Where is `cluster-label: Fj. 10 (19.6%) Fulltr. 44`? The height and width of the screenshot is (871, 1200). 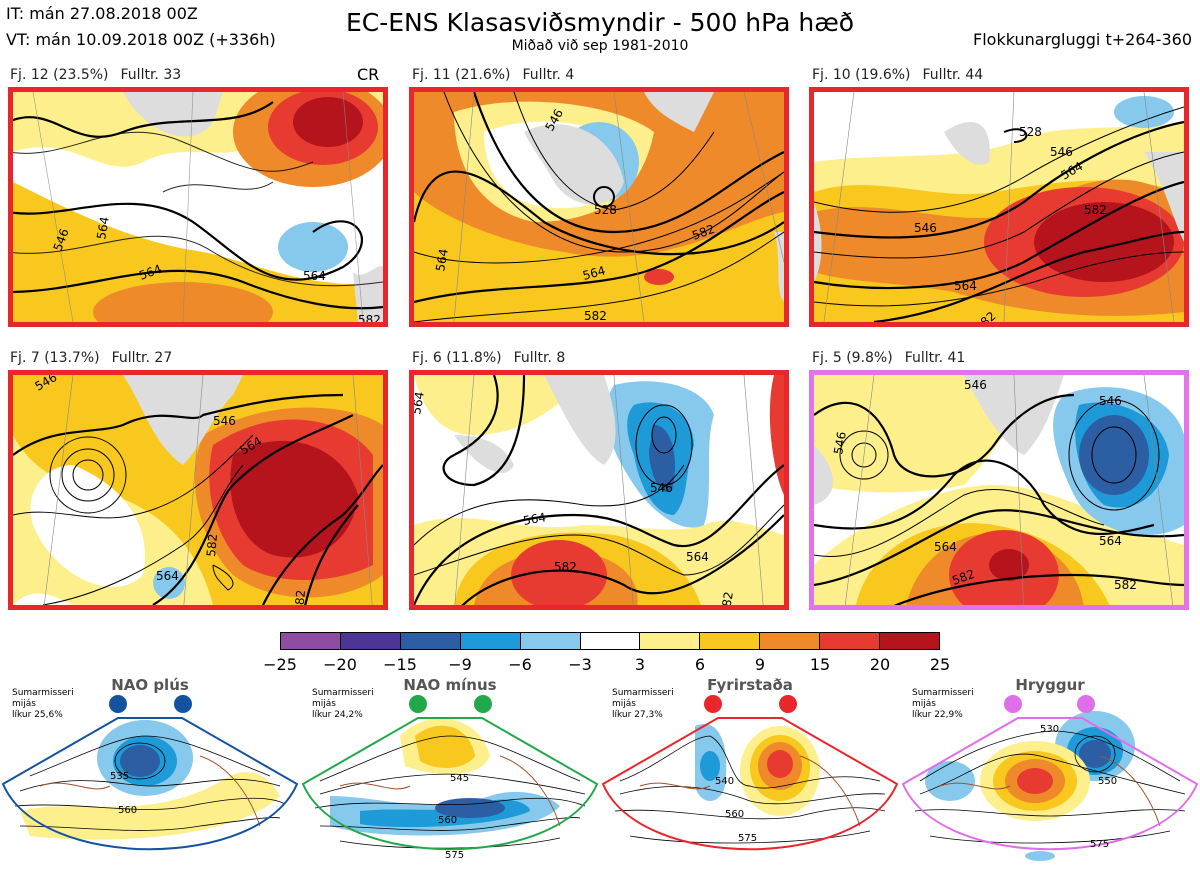 cluster-label: Fj. 10 (19.6%) Fulltr. 44 is located at coordinates (903, 75).